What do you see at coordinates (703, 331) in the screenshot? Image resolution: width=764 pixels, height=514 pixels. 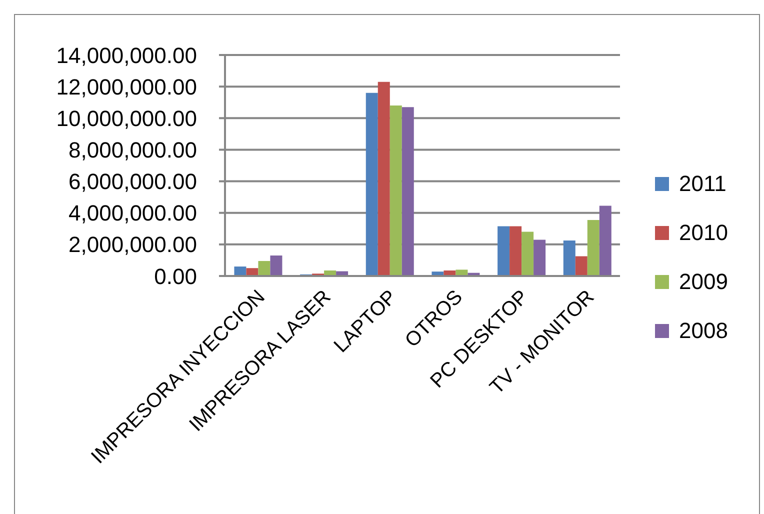 I see `legend-label: 2008` at bounding box center [703, 331].